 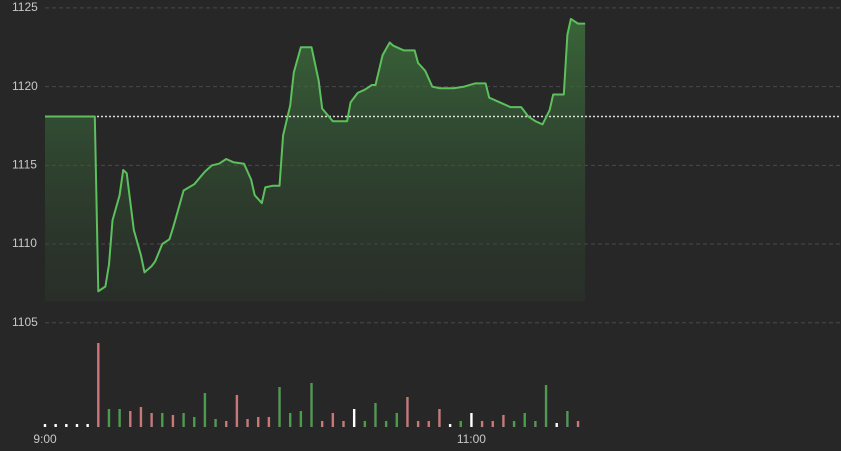 What do you see at coordinates (45, 439) in the screenshot?
I see `x-tick-label: 9:00` at bounding box center [45, 439].